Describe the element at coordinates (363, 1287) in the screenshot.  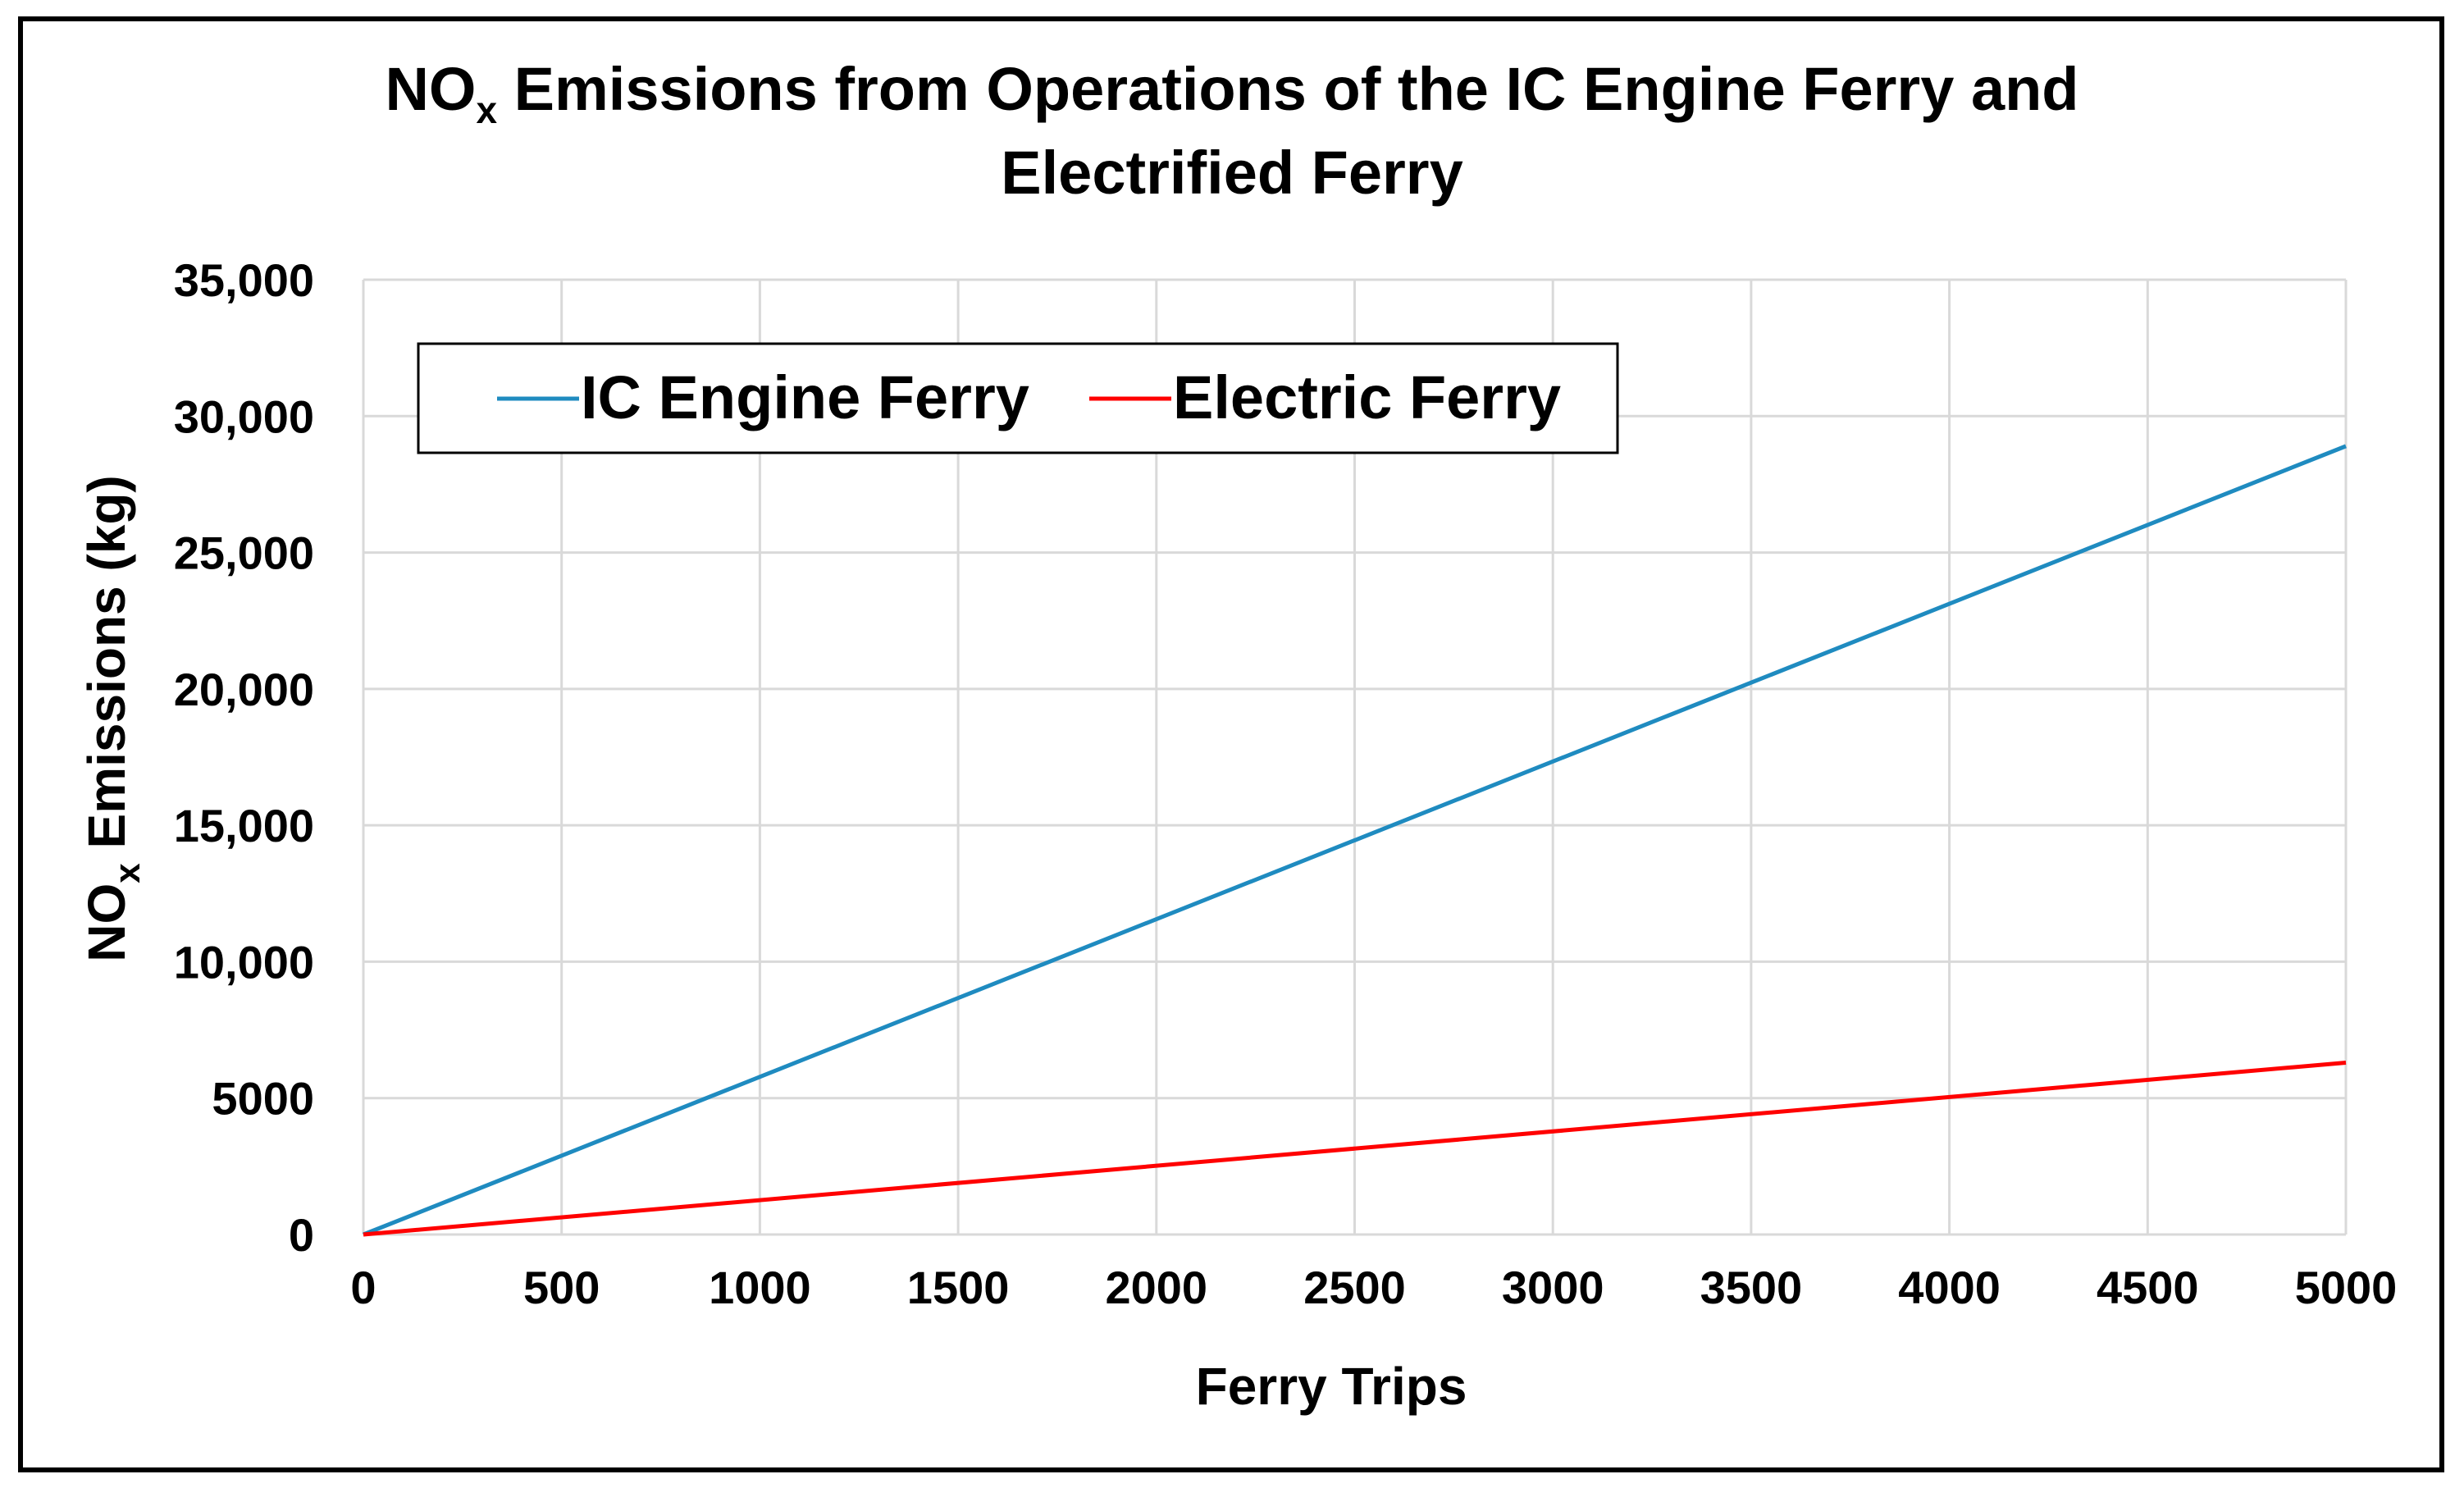
I see `x-tick-label: 0` at that location.